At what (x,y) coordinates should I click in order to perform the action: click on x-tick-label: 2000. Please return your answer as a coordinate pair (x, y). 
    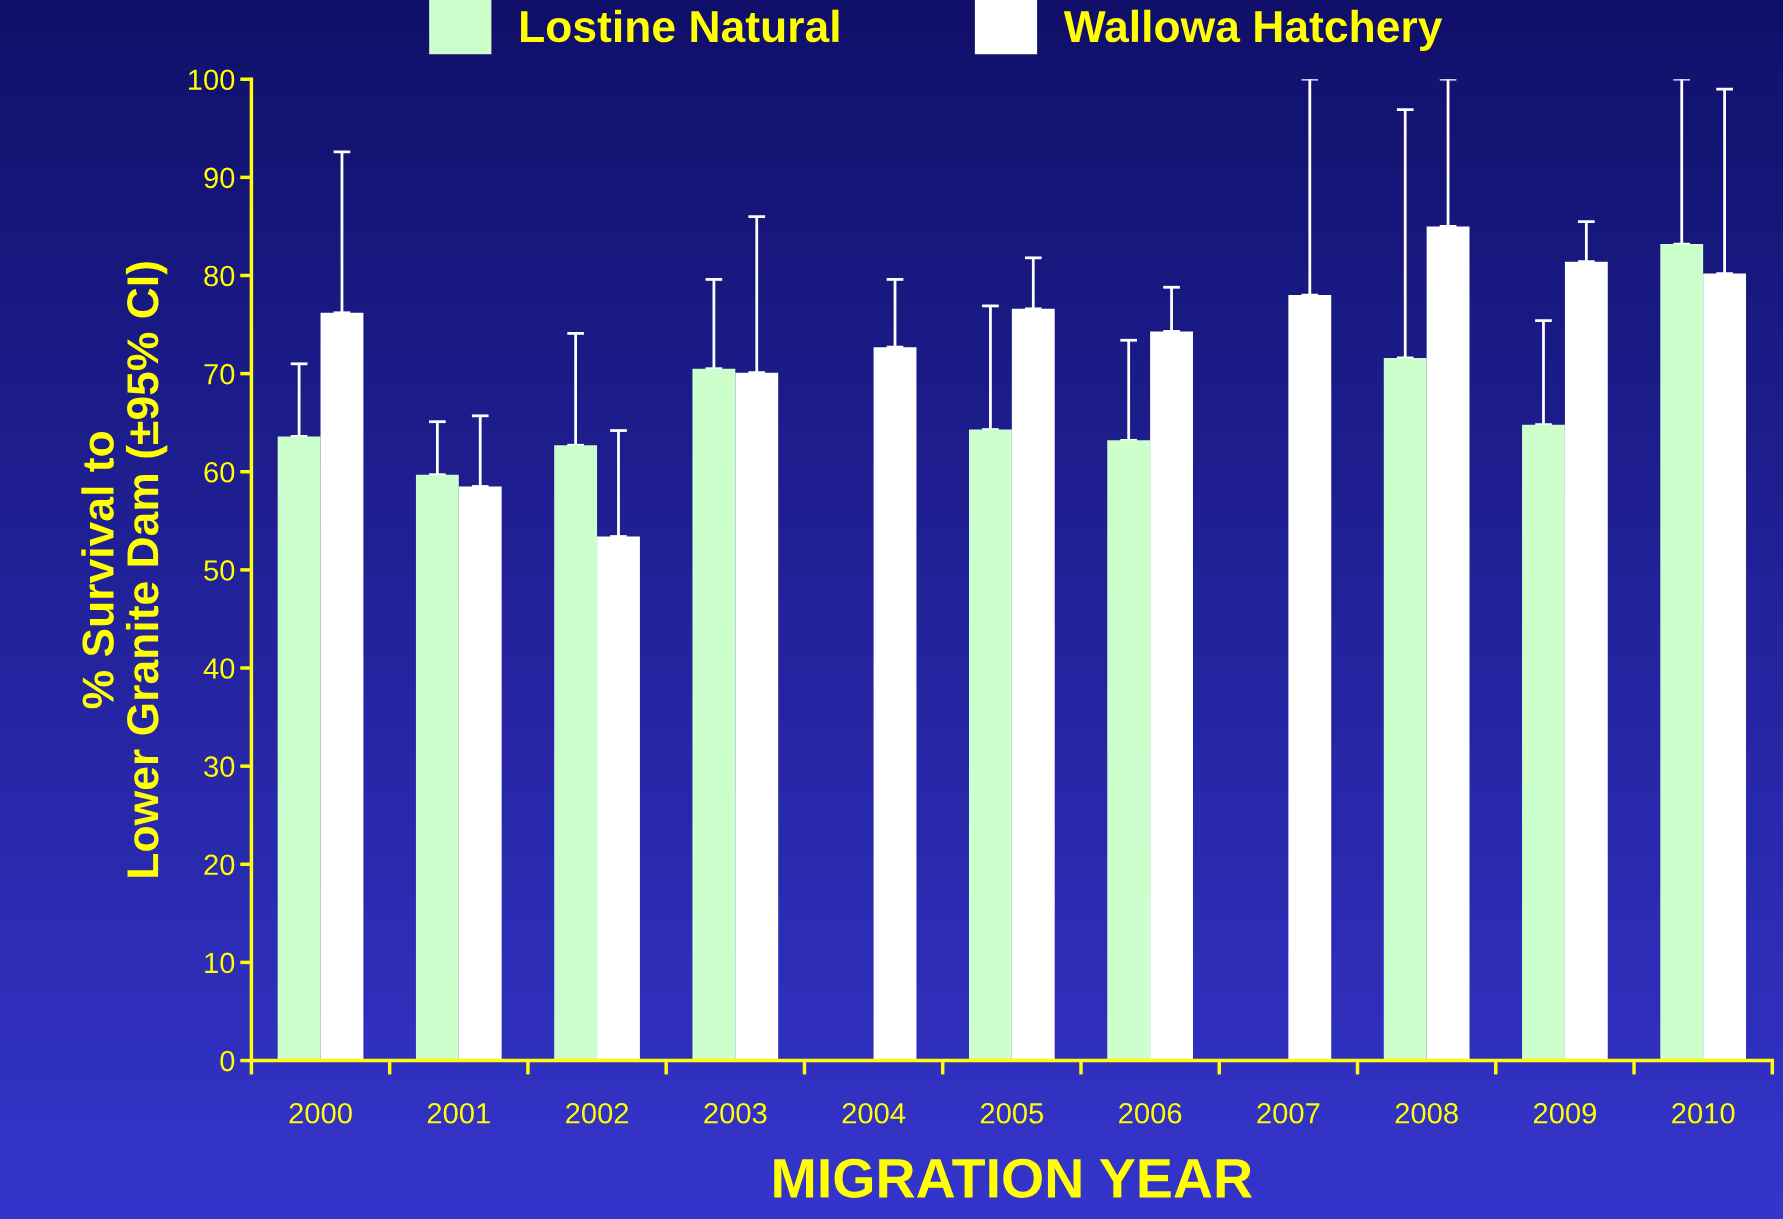
    Looking at the image, I should click on (320, 1113).